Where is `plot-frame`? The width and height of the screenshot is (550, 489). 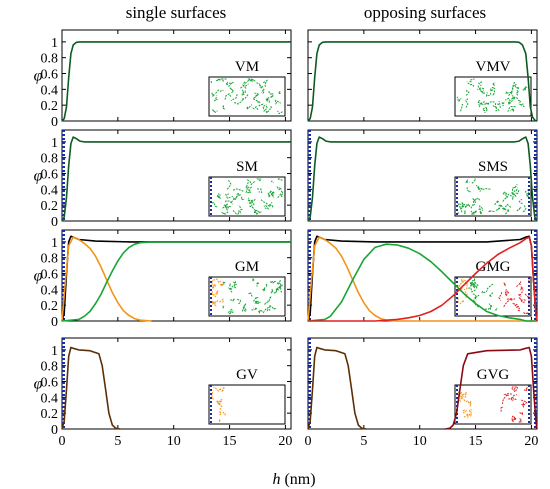
plot-frame is located at coordinates (422, 75).